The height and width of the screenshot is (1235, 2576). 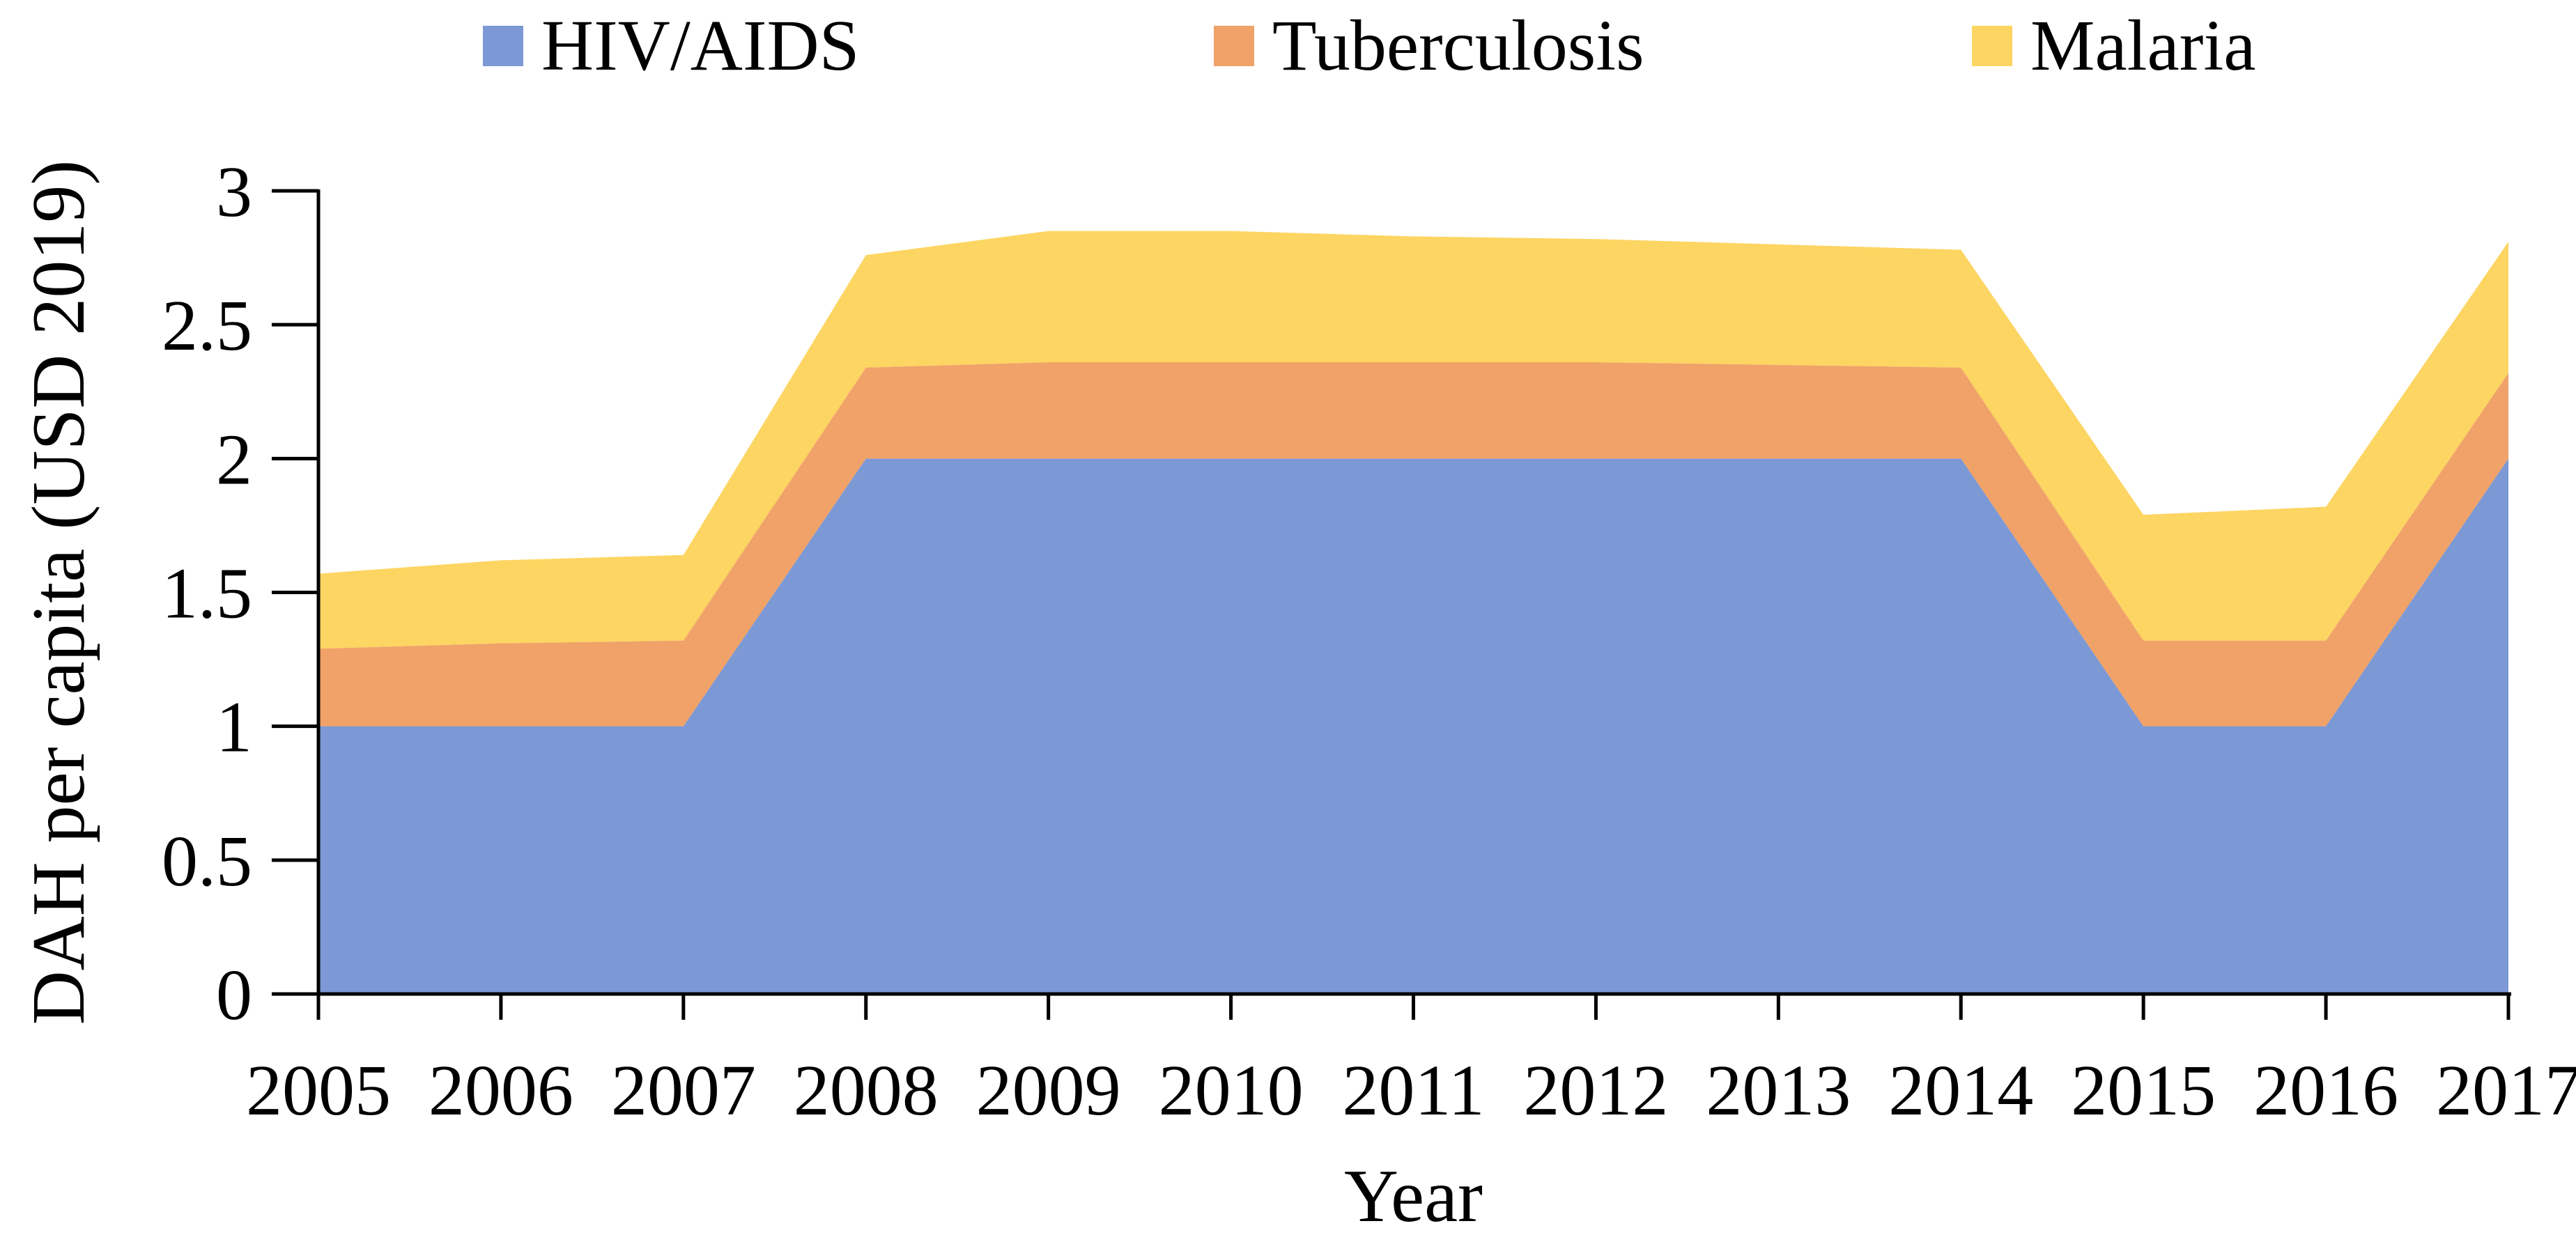 I want to click on y-tick-label: 1.5, so click(x=207, y=594).